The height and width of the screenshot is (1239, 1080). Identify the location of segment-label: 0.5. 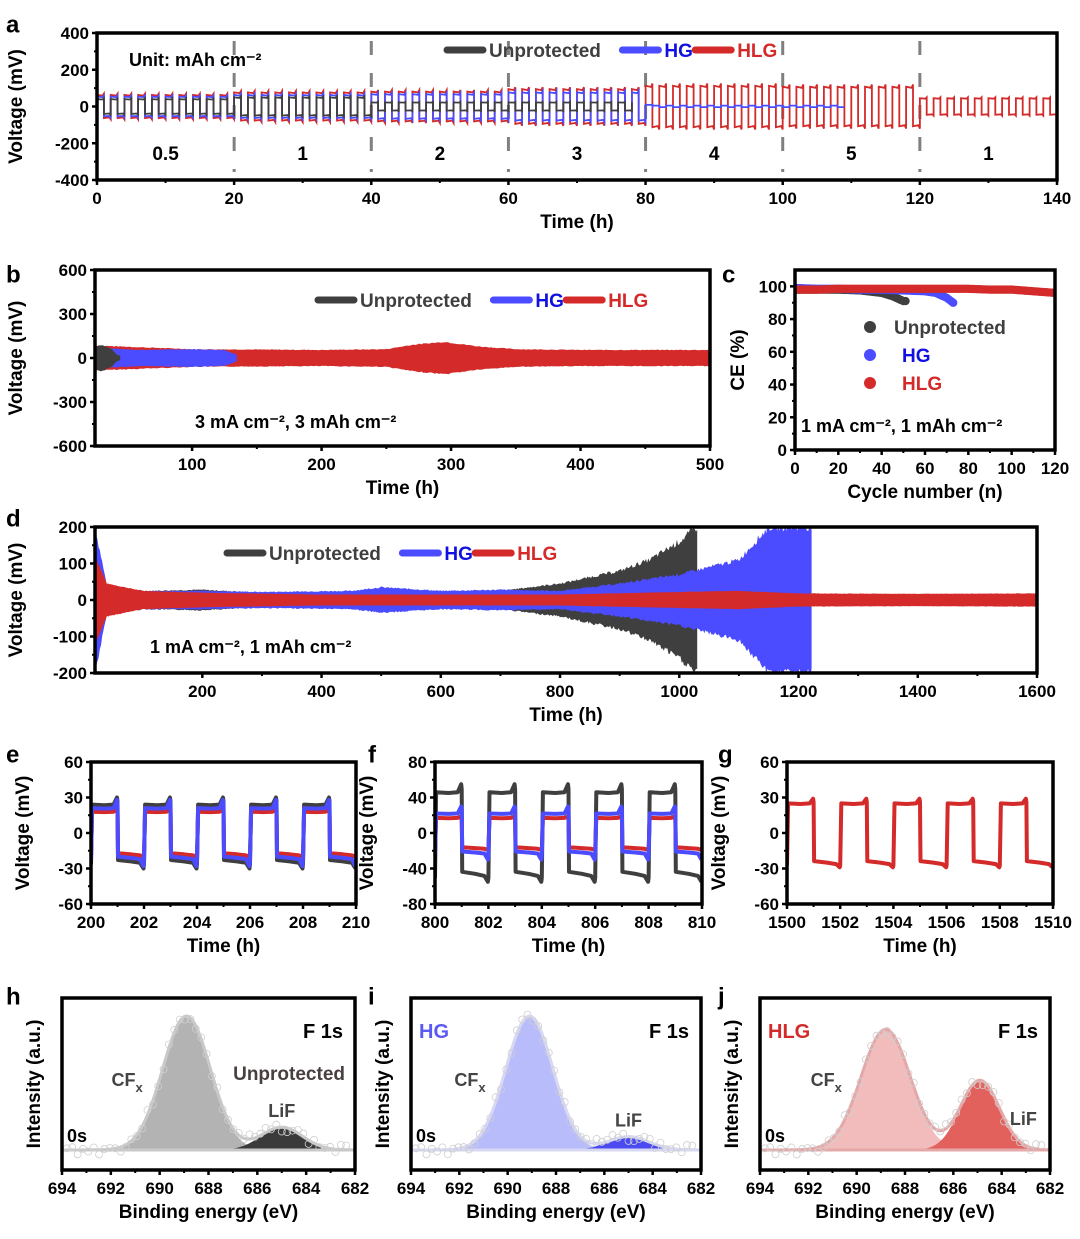
(165, 154).